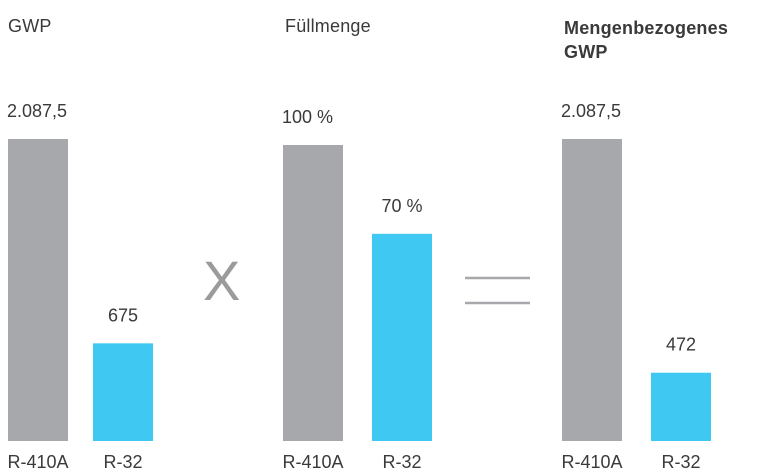  Describe the element at coordinates (123, 315) in the screenshot. I see `chart1-value-label-r-32: 675` at that location.